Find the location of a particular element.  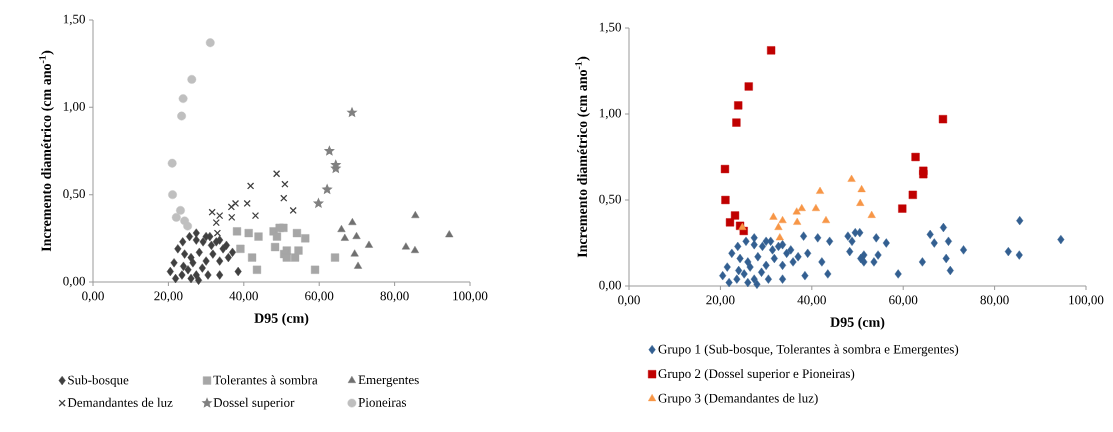

legend-label: Emergentes is located at coordinates (388, 381).